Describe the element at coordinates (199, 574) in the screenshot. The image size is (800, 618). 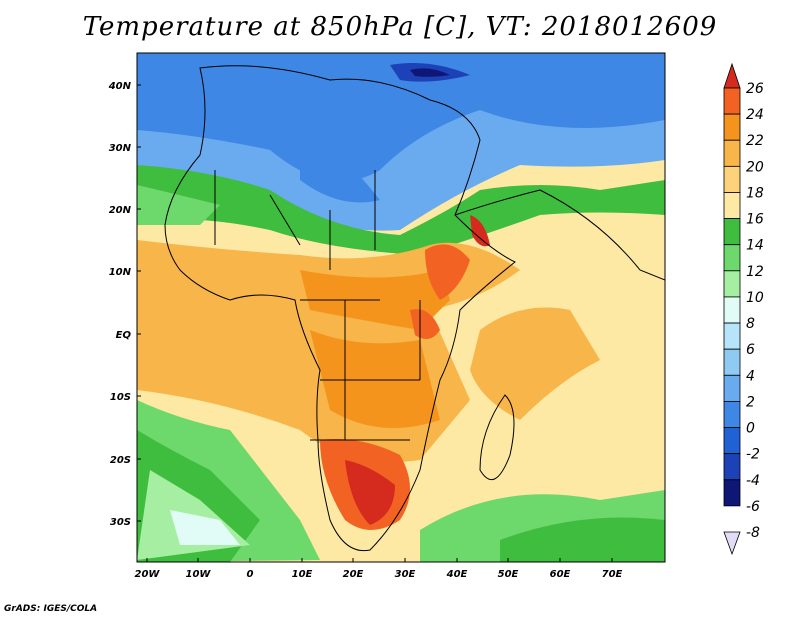
I see `lon-label: 10W` at that location.